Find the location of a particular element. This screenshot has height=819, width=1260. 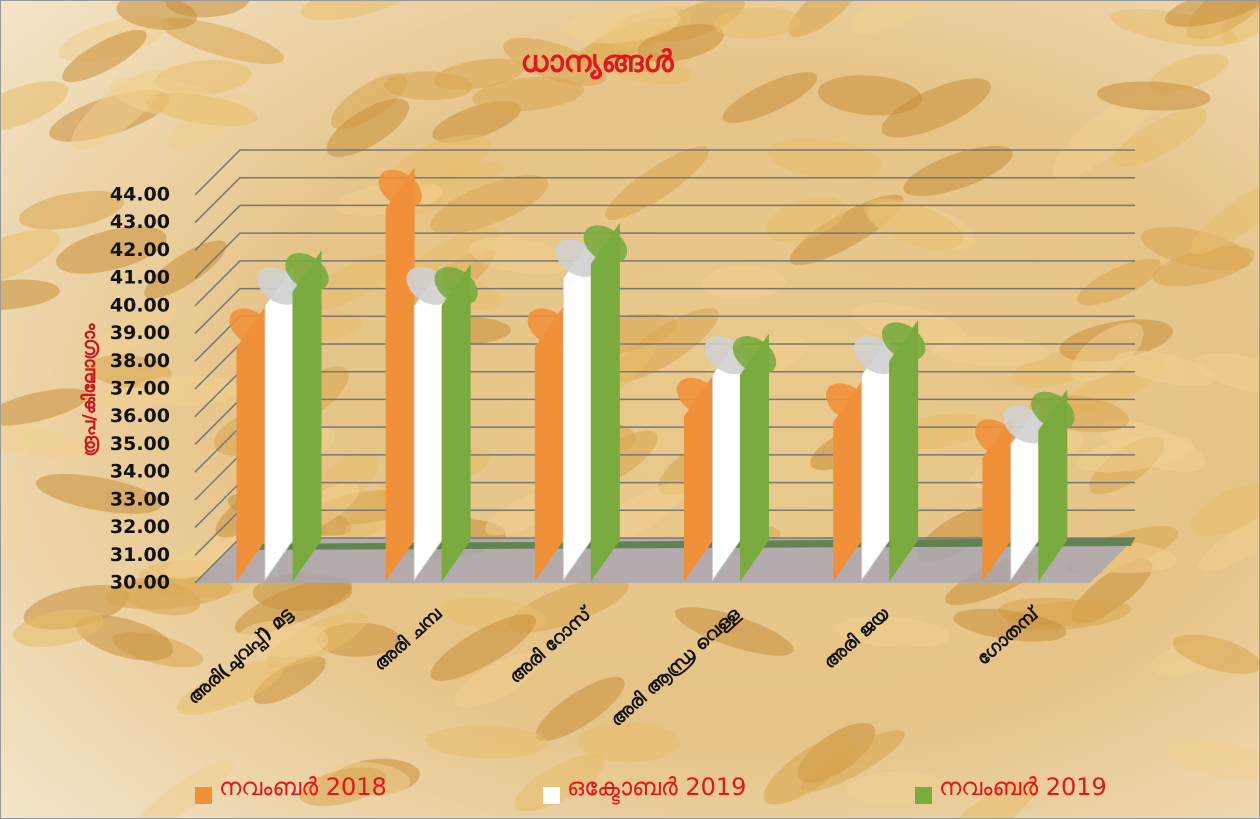

y-tick-label: 43.00 is located at coordinates (140, 222).